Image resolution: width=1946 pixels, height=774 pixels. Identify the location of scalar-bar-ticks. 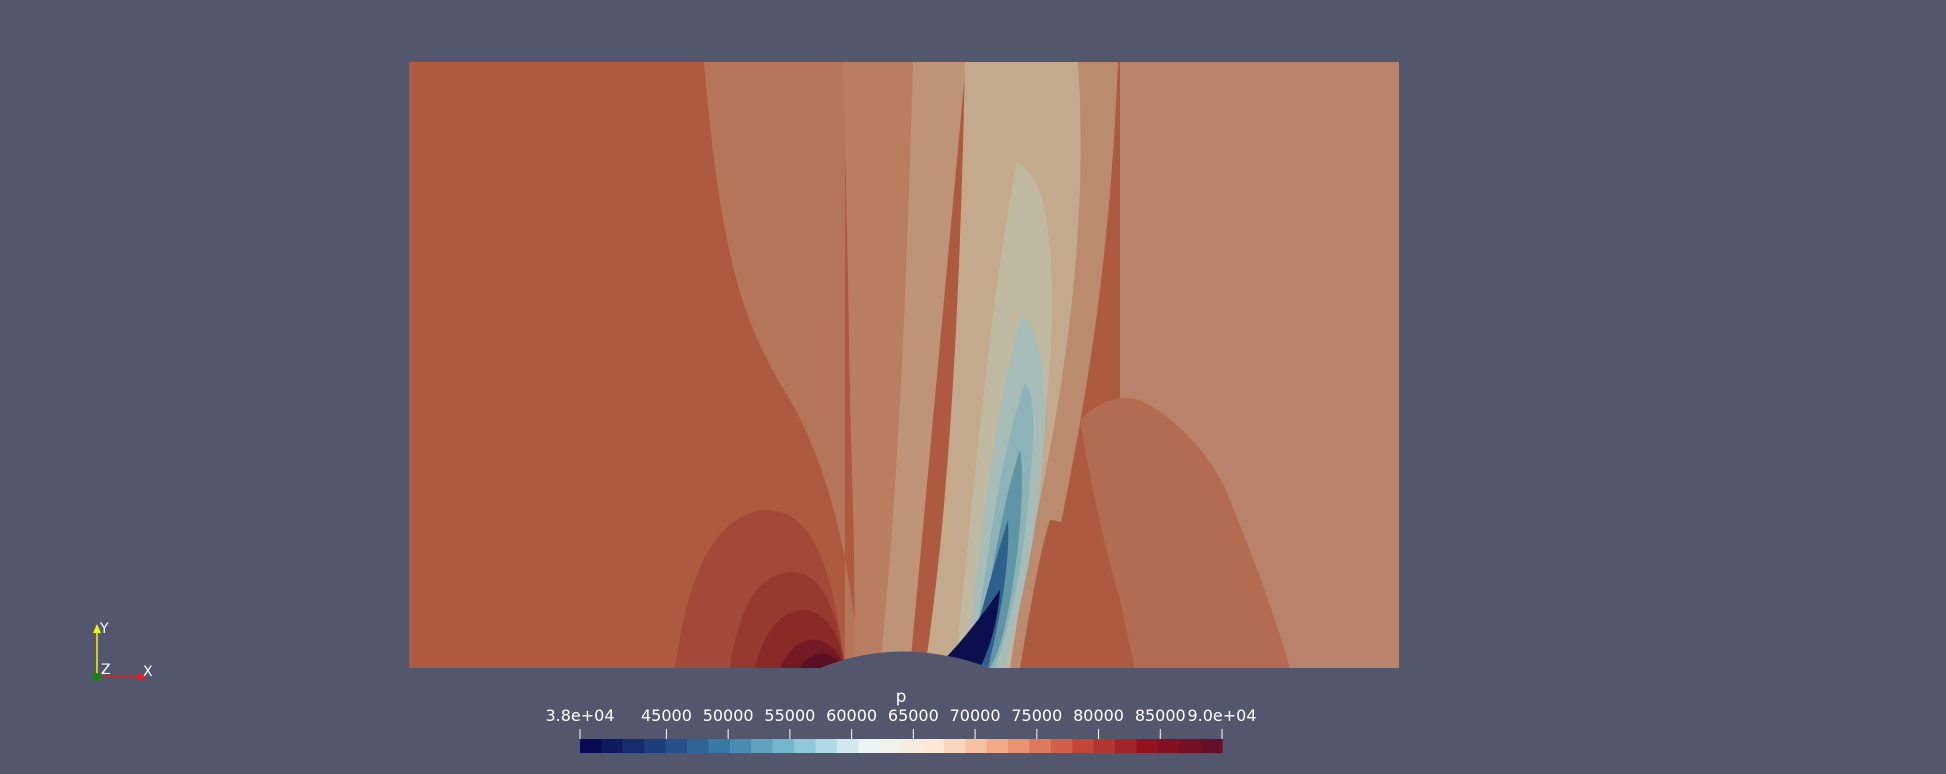
(901, 734).